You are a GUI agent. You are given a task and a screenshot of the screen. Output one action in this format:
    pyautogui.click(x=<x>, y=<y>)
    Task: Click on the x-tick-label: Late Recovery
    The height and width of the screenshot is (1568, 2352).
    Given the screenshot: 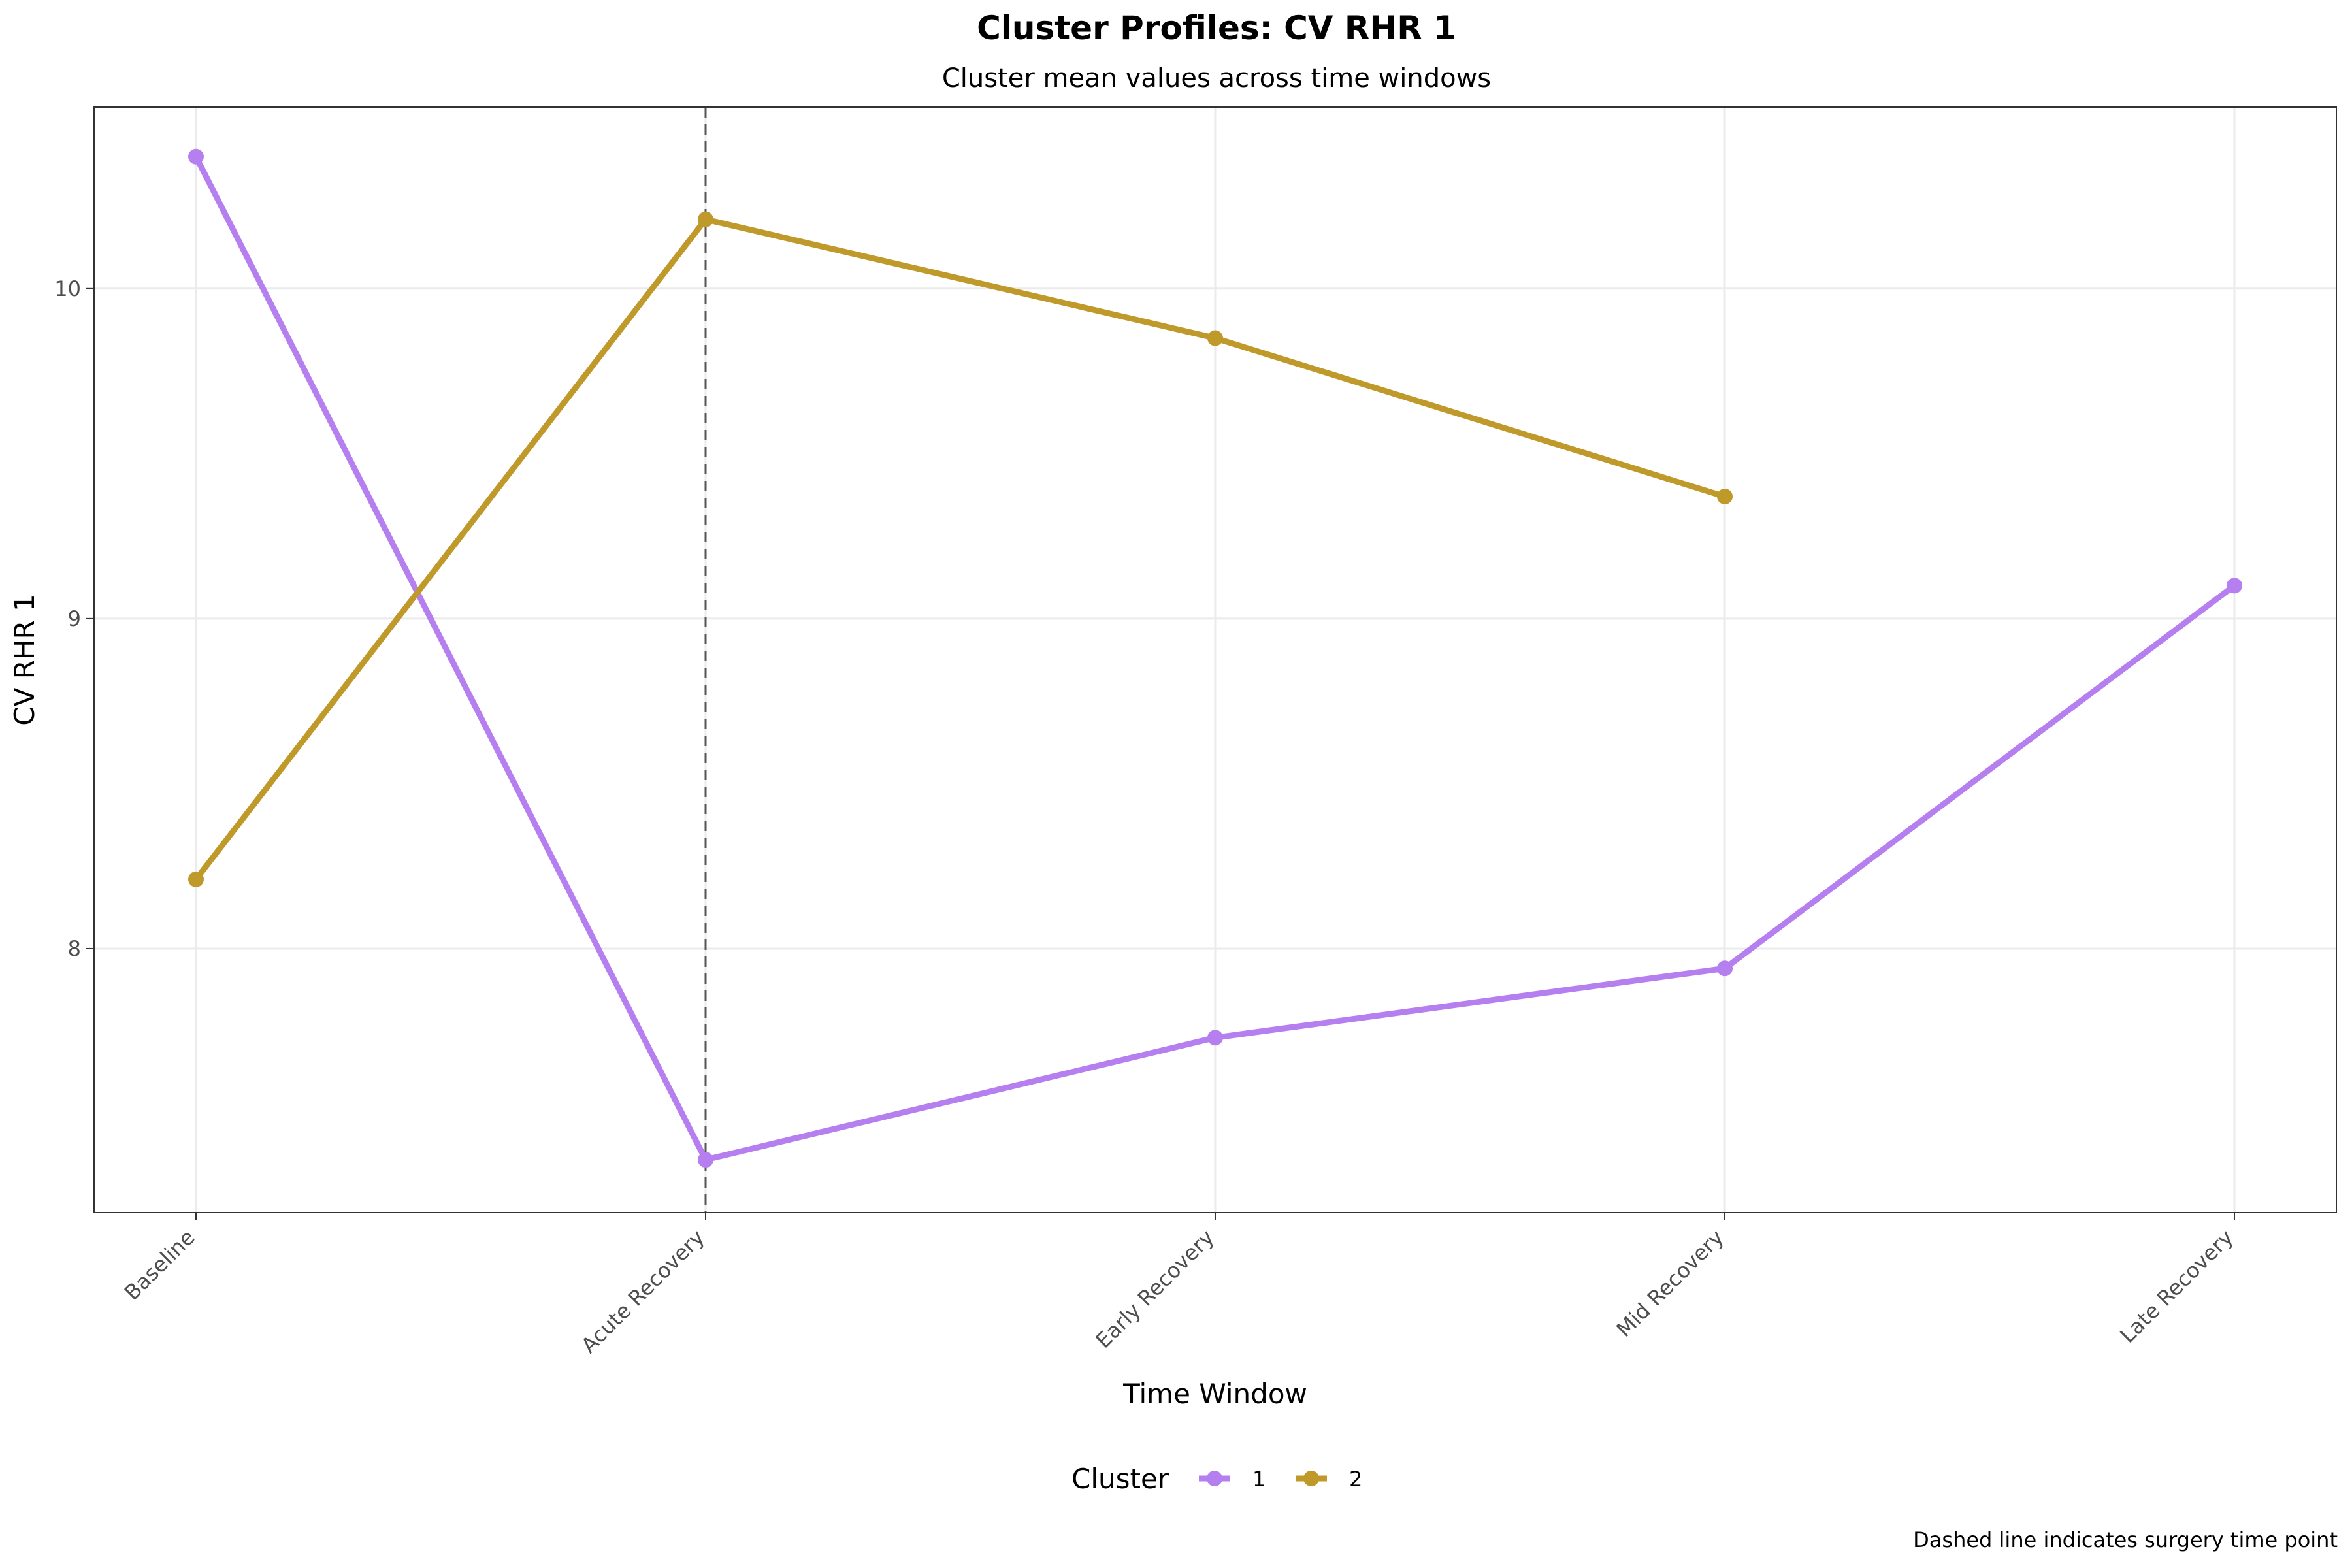 What is the action you would take?
    pyautogui.click(x=2176, y=1286)
    